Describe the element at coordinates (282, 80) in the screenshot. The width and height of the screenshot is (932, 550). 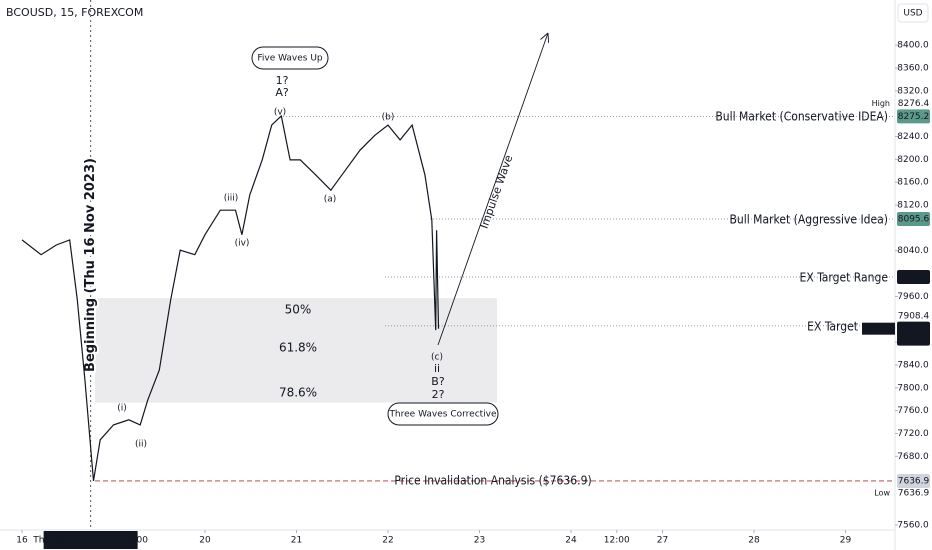
I see `wave-label: 1?` at that location.